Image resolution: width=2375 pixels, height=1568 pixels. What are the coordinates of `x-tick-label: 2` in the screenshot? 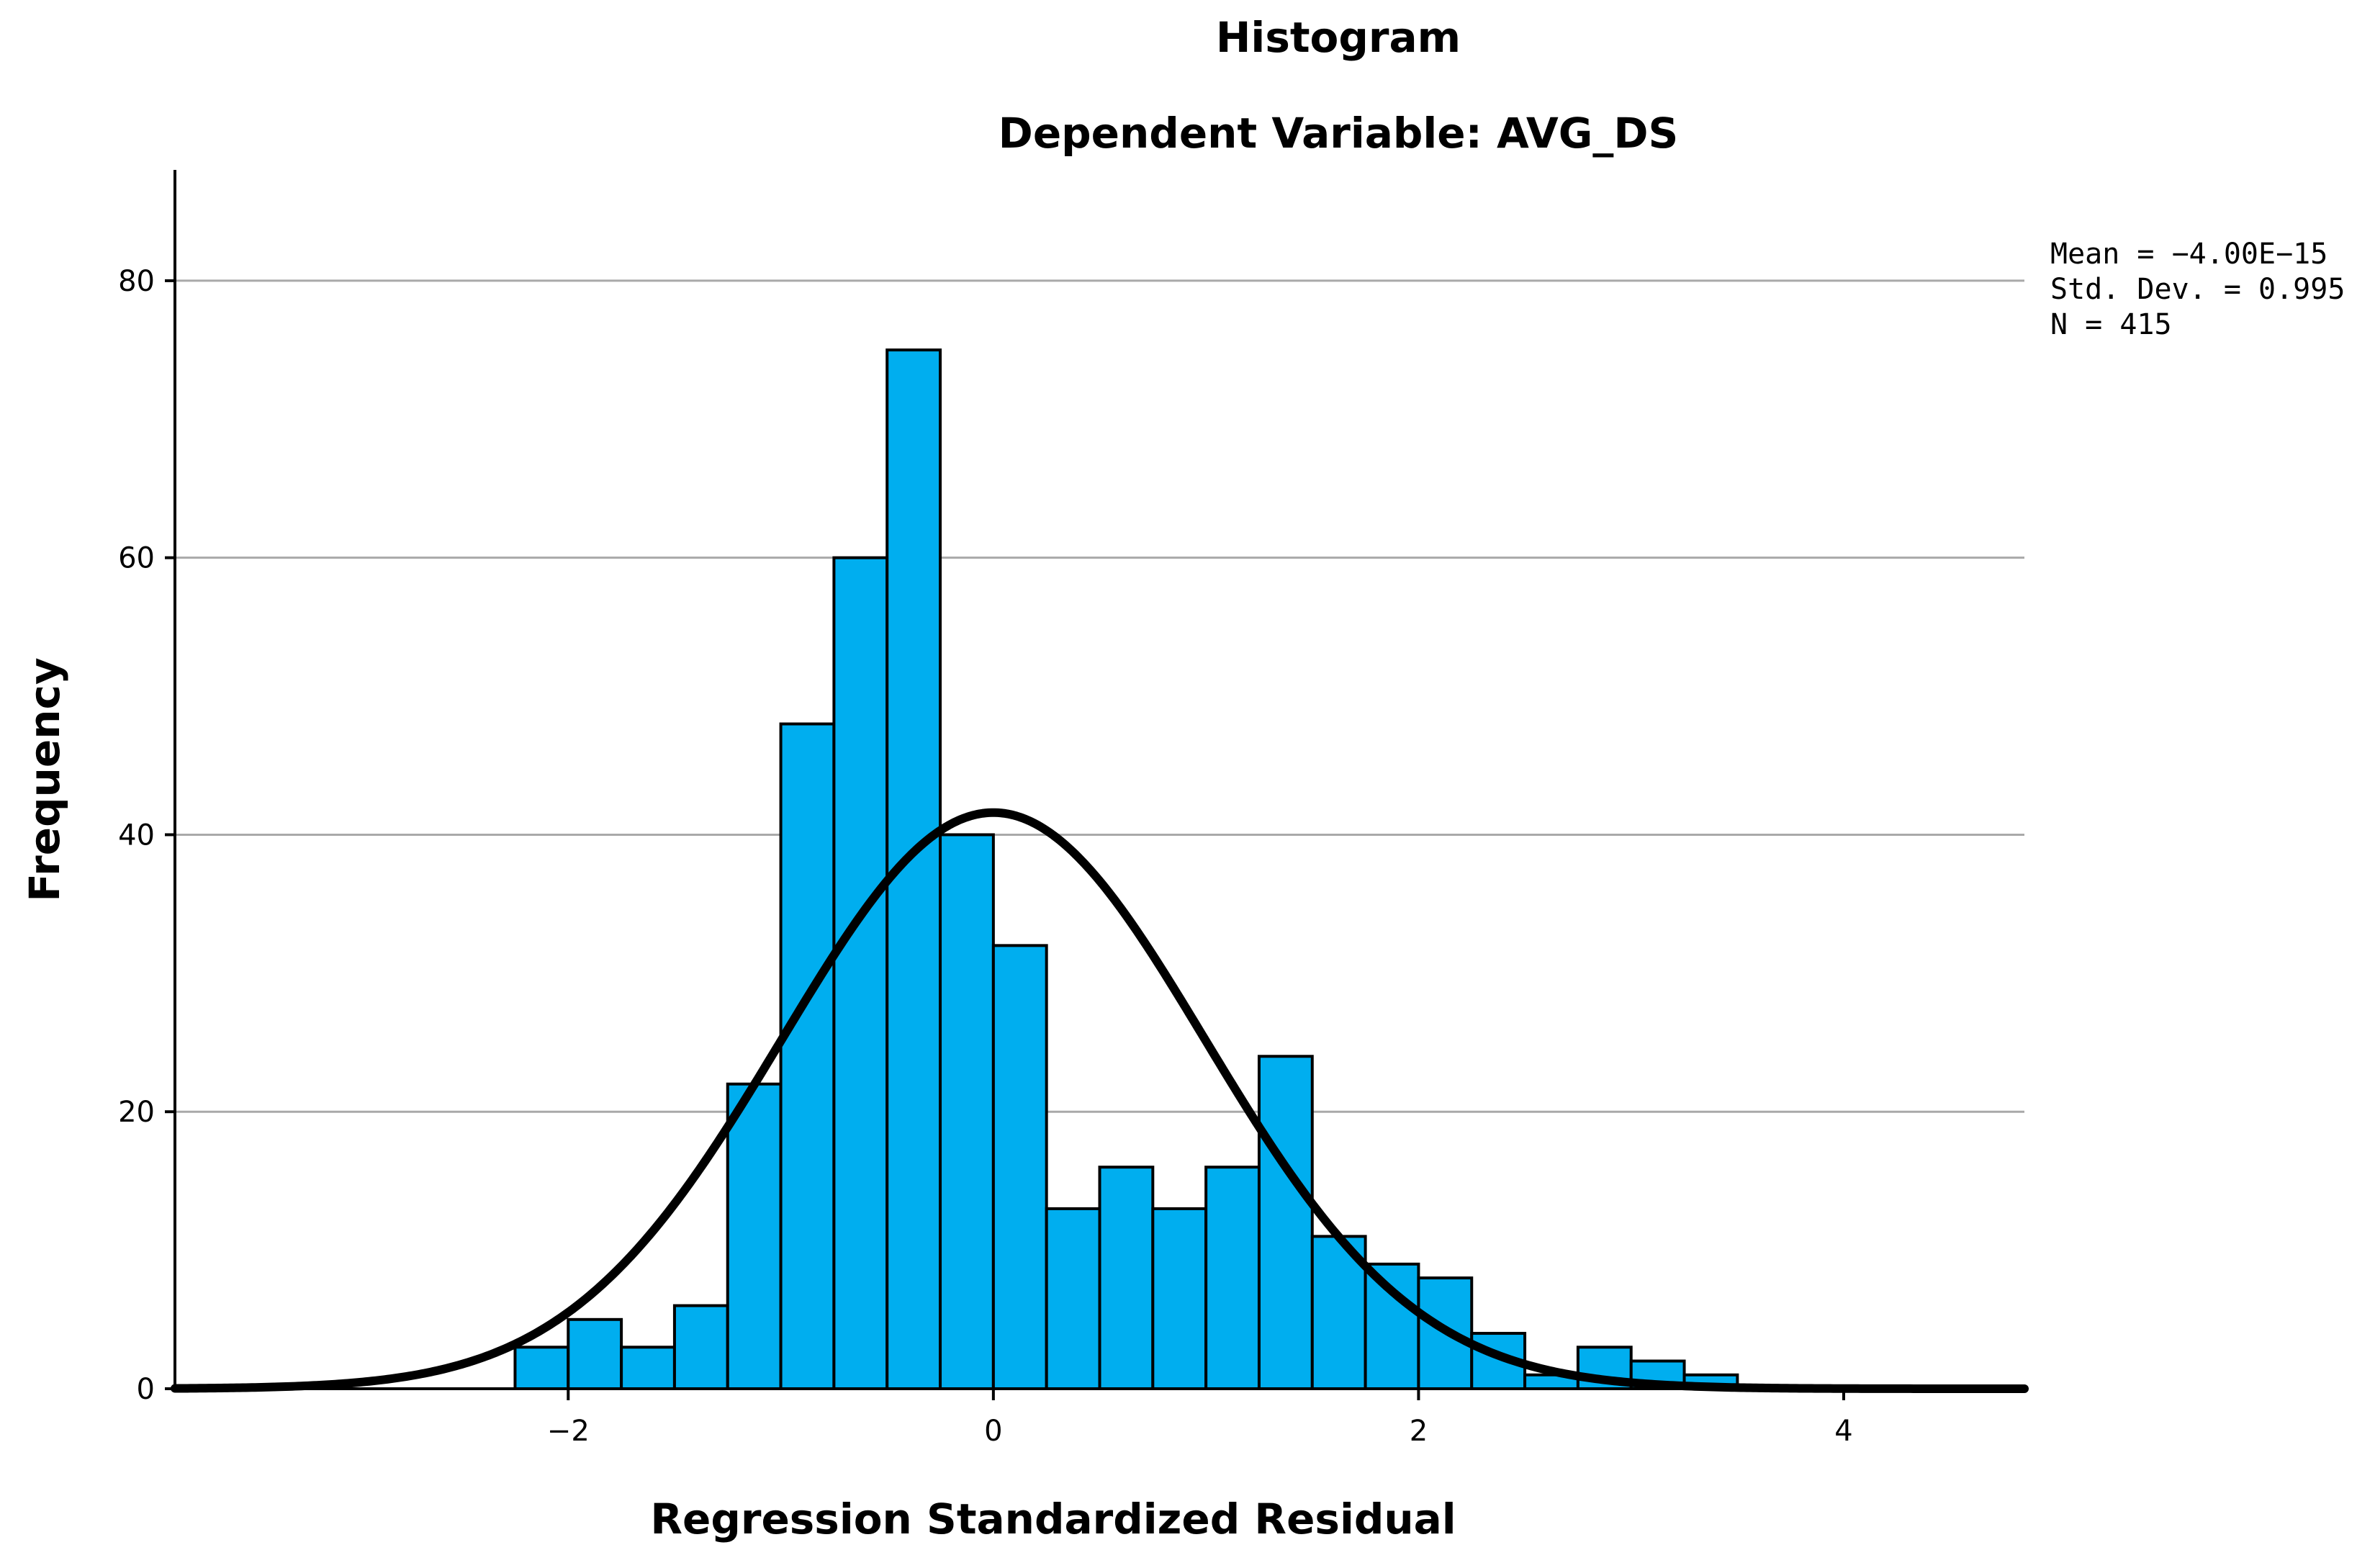 It's located at (1419, 1431).